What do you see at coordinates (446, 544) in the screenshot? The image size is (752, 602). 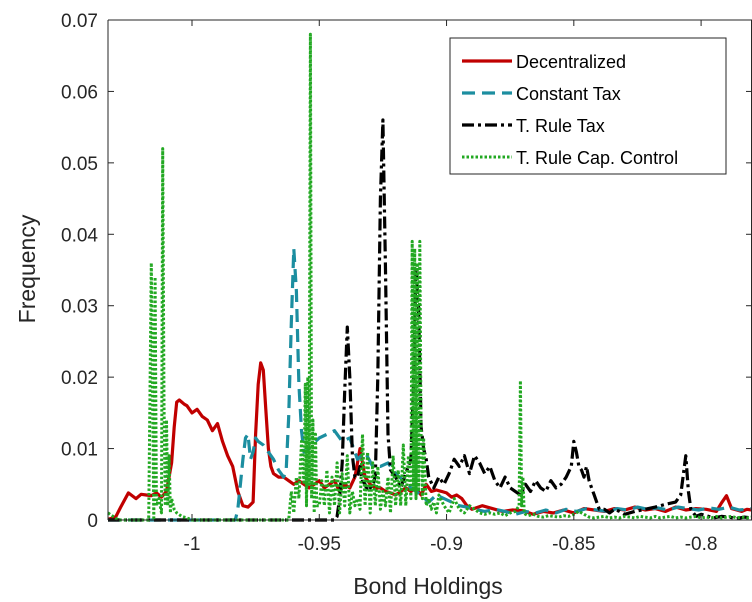 I see `x-tick-label: -0.9` at bounding box center [446, 544].